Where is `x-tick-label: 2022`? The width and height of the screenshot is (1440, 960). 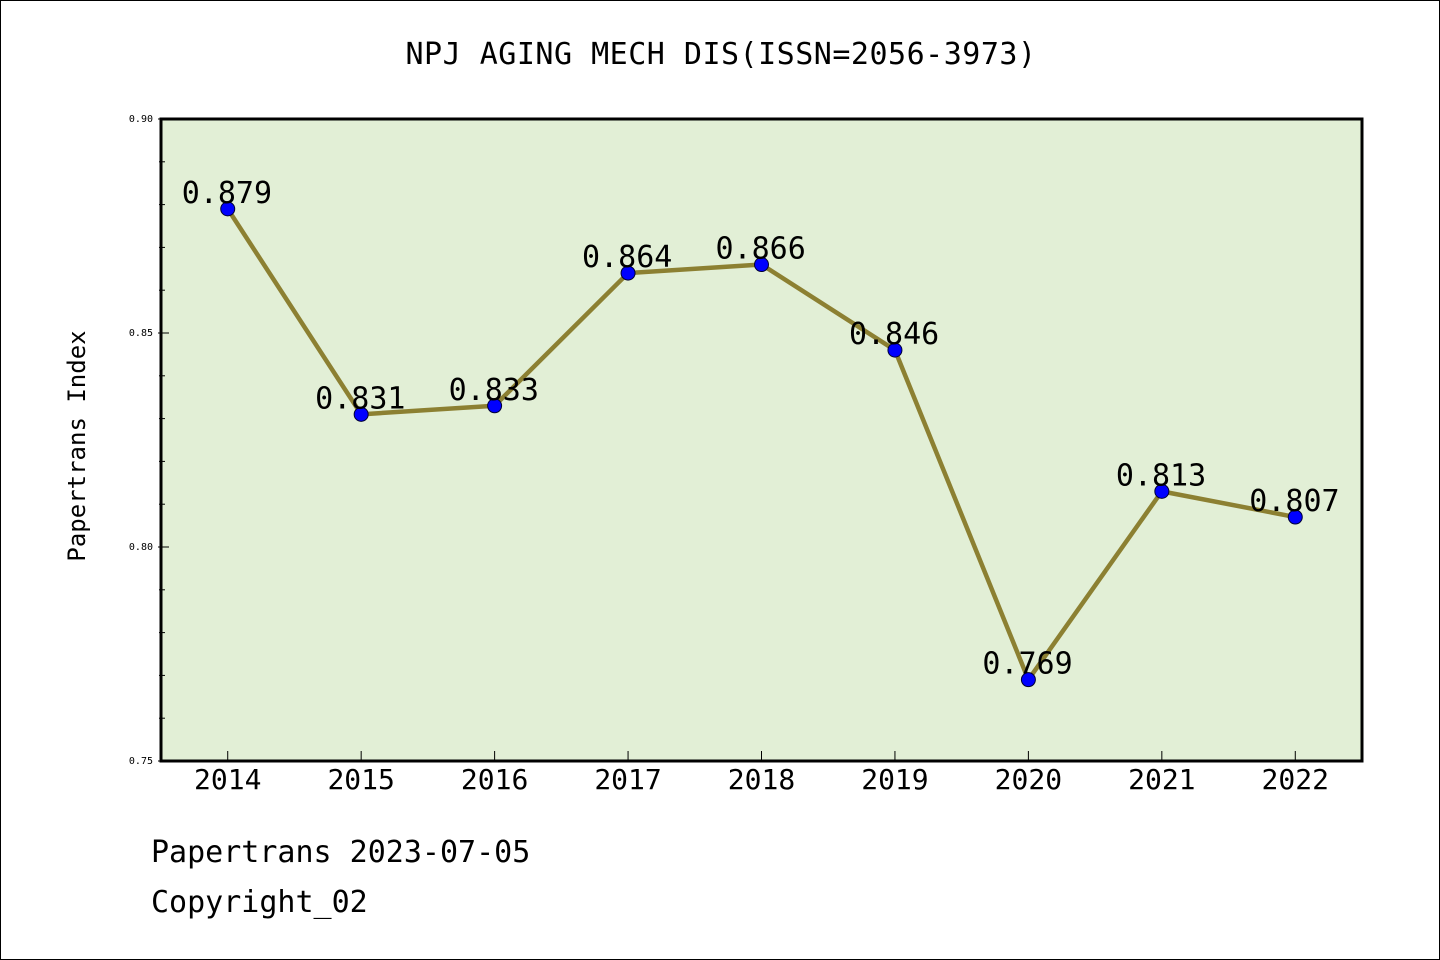 x-tick-label: 2022 is located at coordinates (1295, 779).